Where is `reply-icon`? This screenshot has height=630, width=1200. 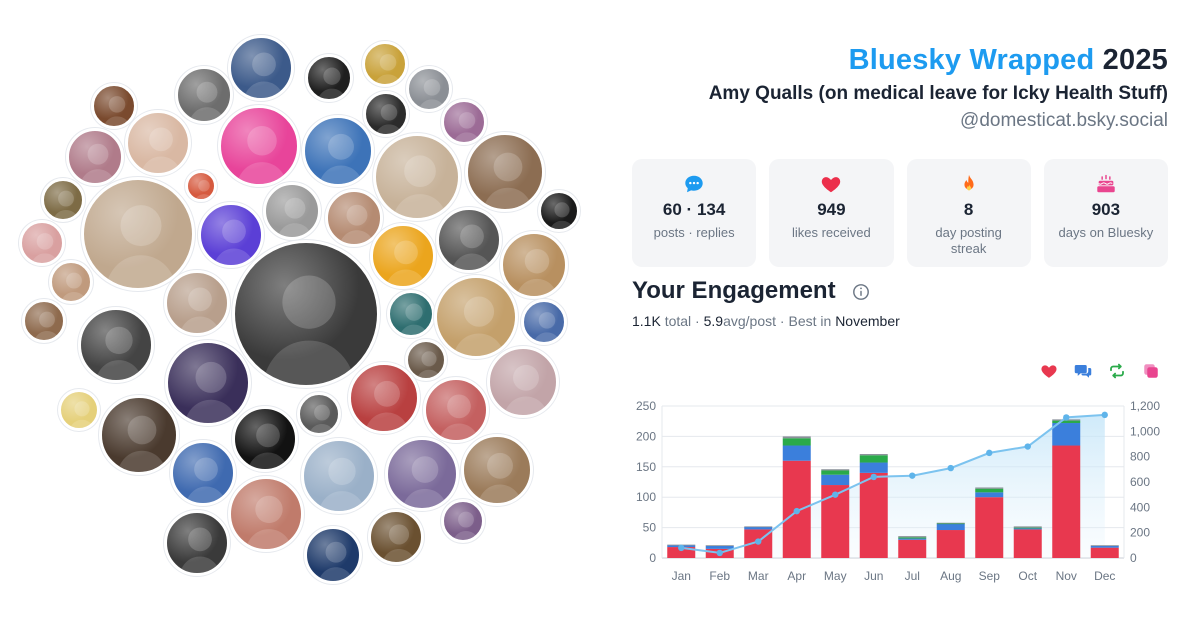
reply-icon is located at coordinates (1083, 371).